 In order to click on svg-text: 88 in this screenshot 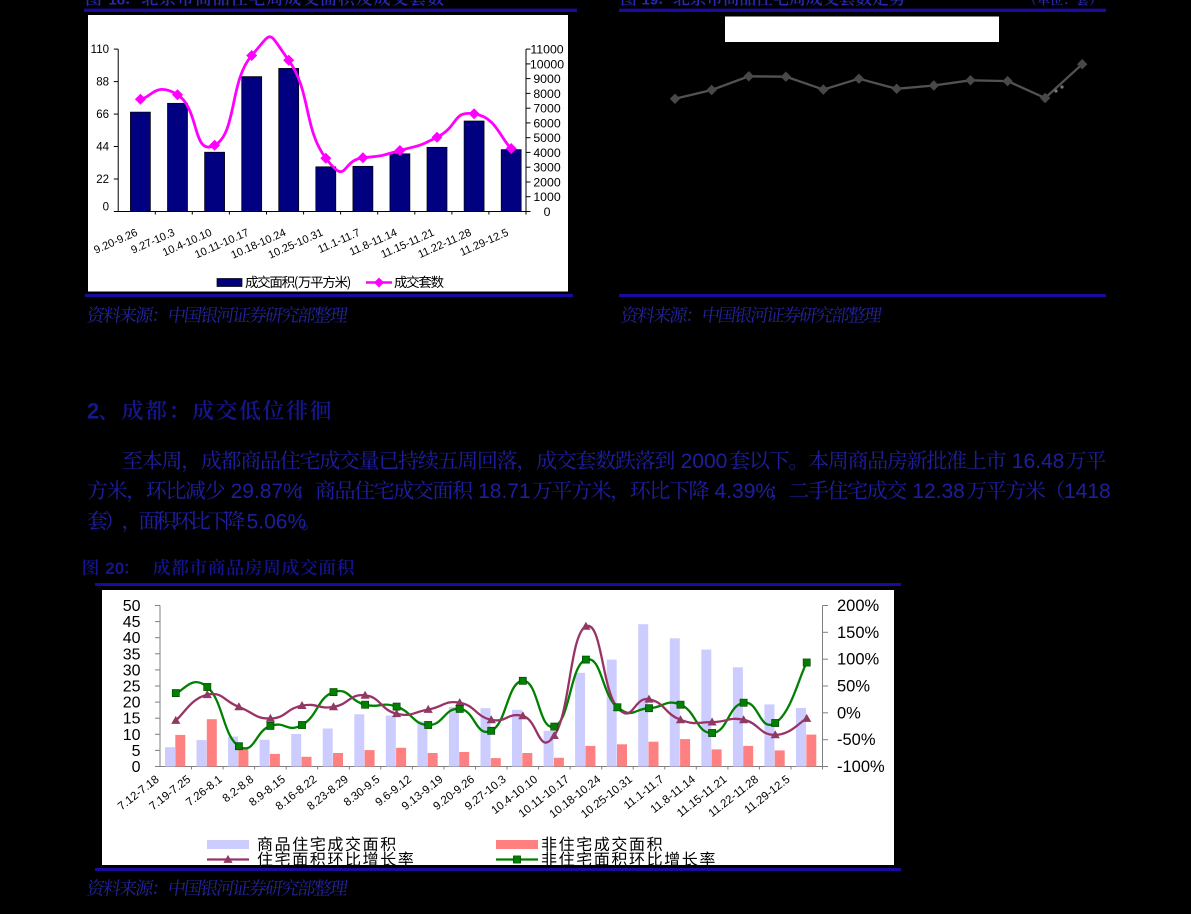, I will do `click(102, 83)`.